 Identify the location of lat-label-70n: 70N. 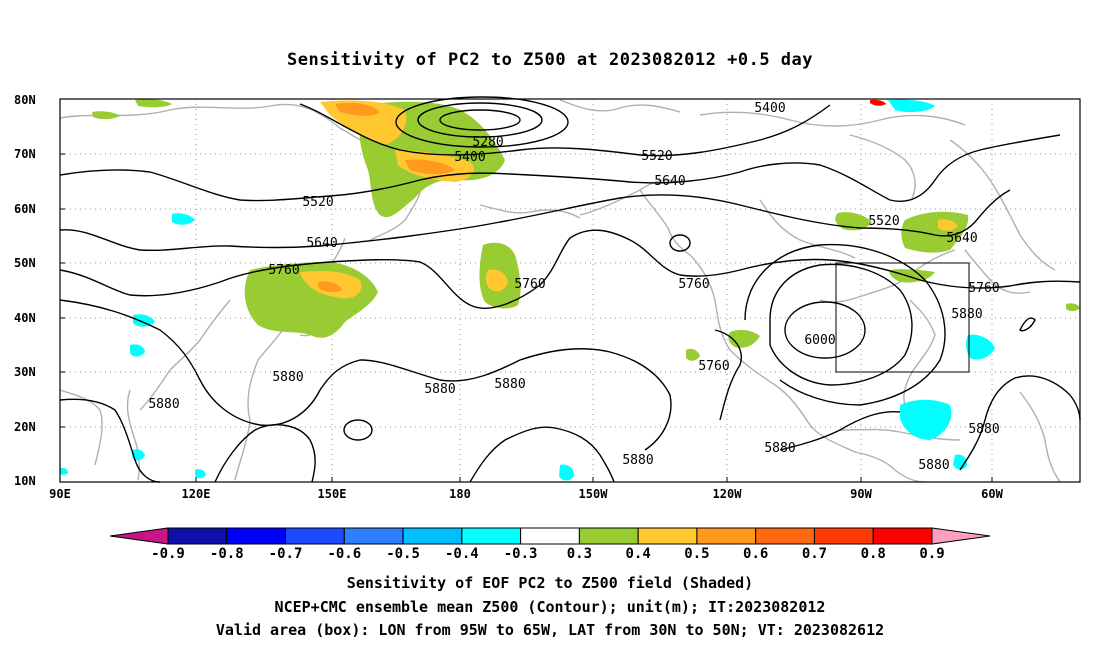
(25, 154).